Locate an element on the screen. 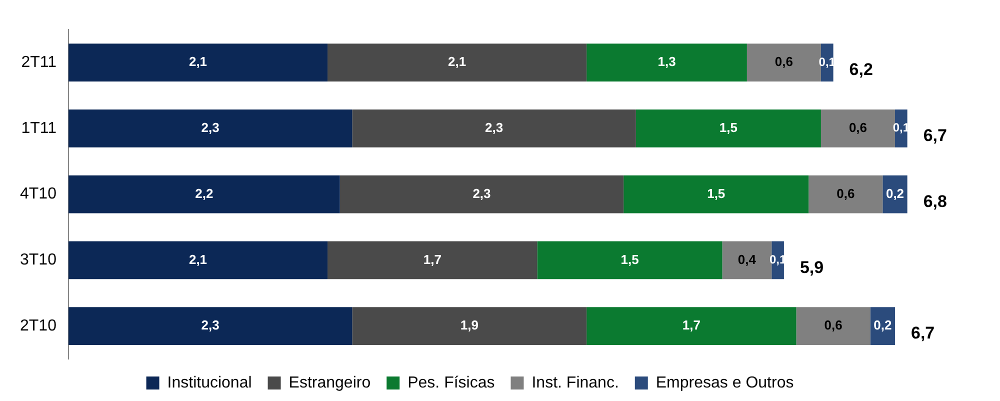  y-tick-label: 4T10 is located at coordinates (38, 194).